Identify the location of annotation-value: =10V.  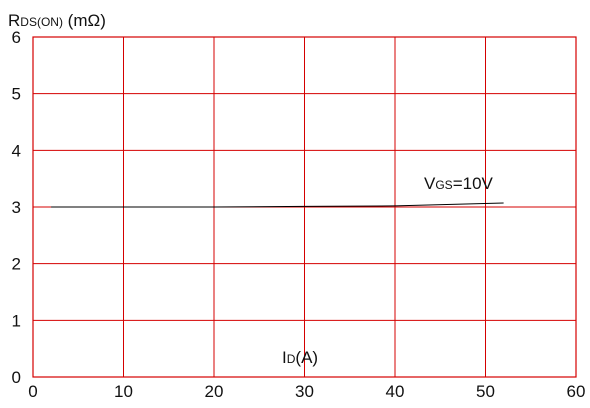
(473, 183).